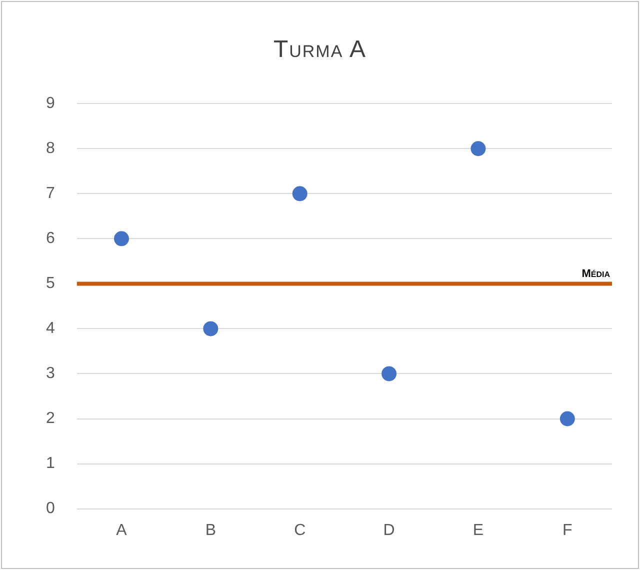  I want to click on y-tick-label: 8, so click(50, 149).